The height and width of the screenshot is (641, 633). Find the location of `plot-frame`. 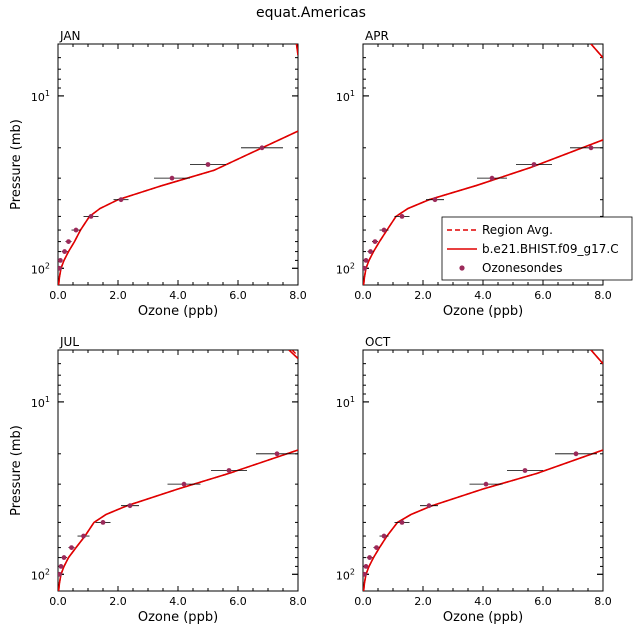

plot-frame is located at coordinates (178, 470).